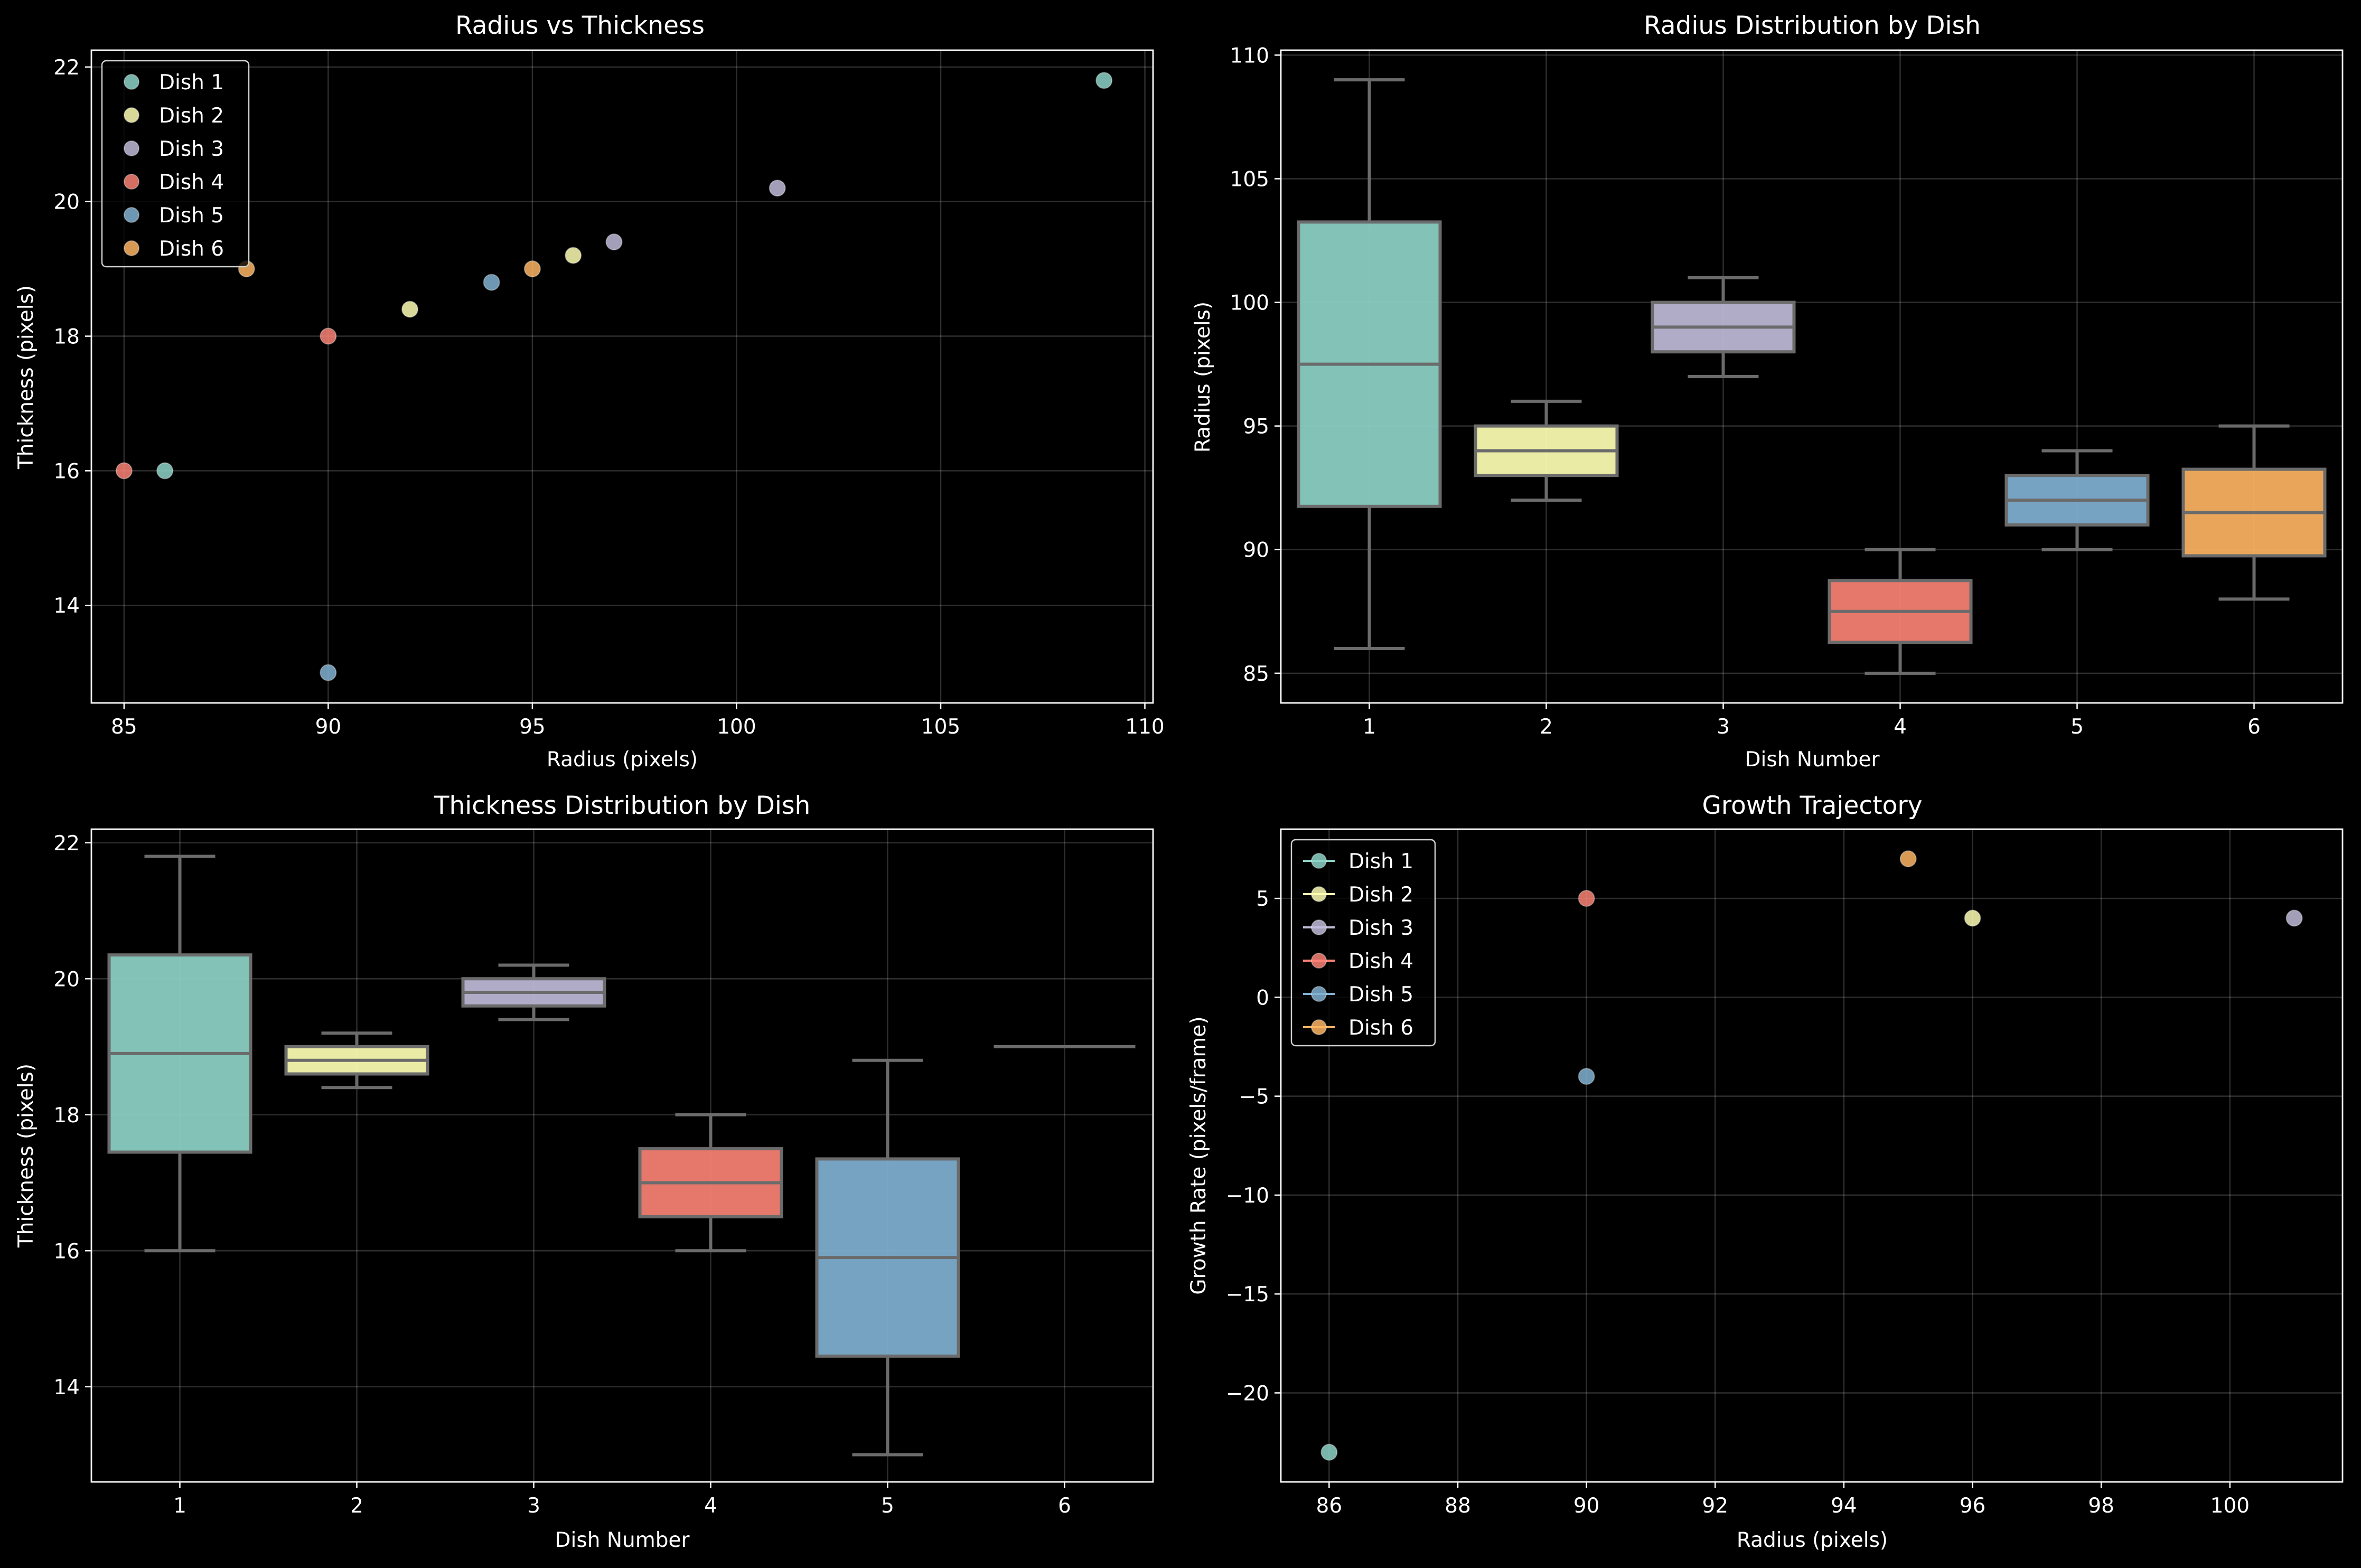 The width and height of the screenshot is (2361, 1568). What do you see at coordinates (2101, 1506) in the screenshot?
I see `x-tick-label: 98` at bounding box center [2101, 1506].